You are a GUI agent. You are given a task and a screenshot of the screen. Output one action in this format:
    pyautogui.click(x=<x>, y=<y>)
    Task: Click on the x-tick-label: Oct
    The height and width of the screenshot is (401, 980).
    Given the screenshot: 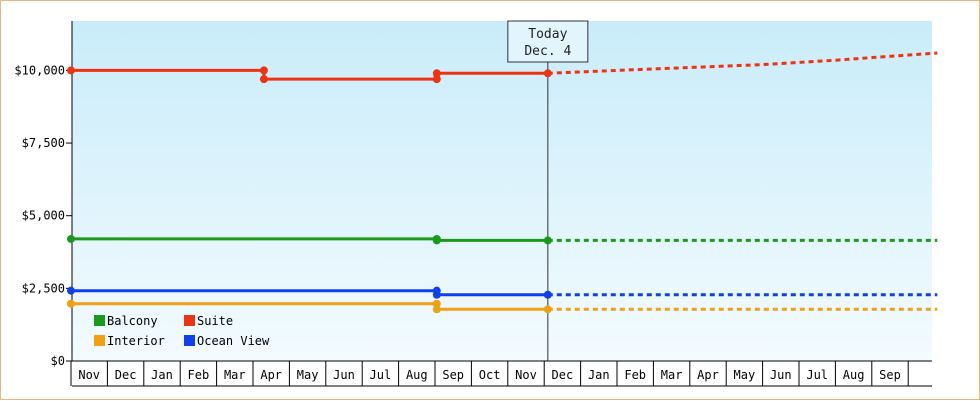 What is the action you would take?
    pyautogui.click(x=490, y=375)
    